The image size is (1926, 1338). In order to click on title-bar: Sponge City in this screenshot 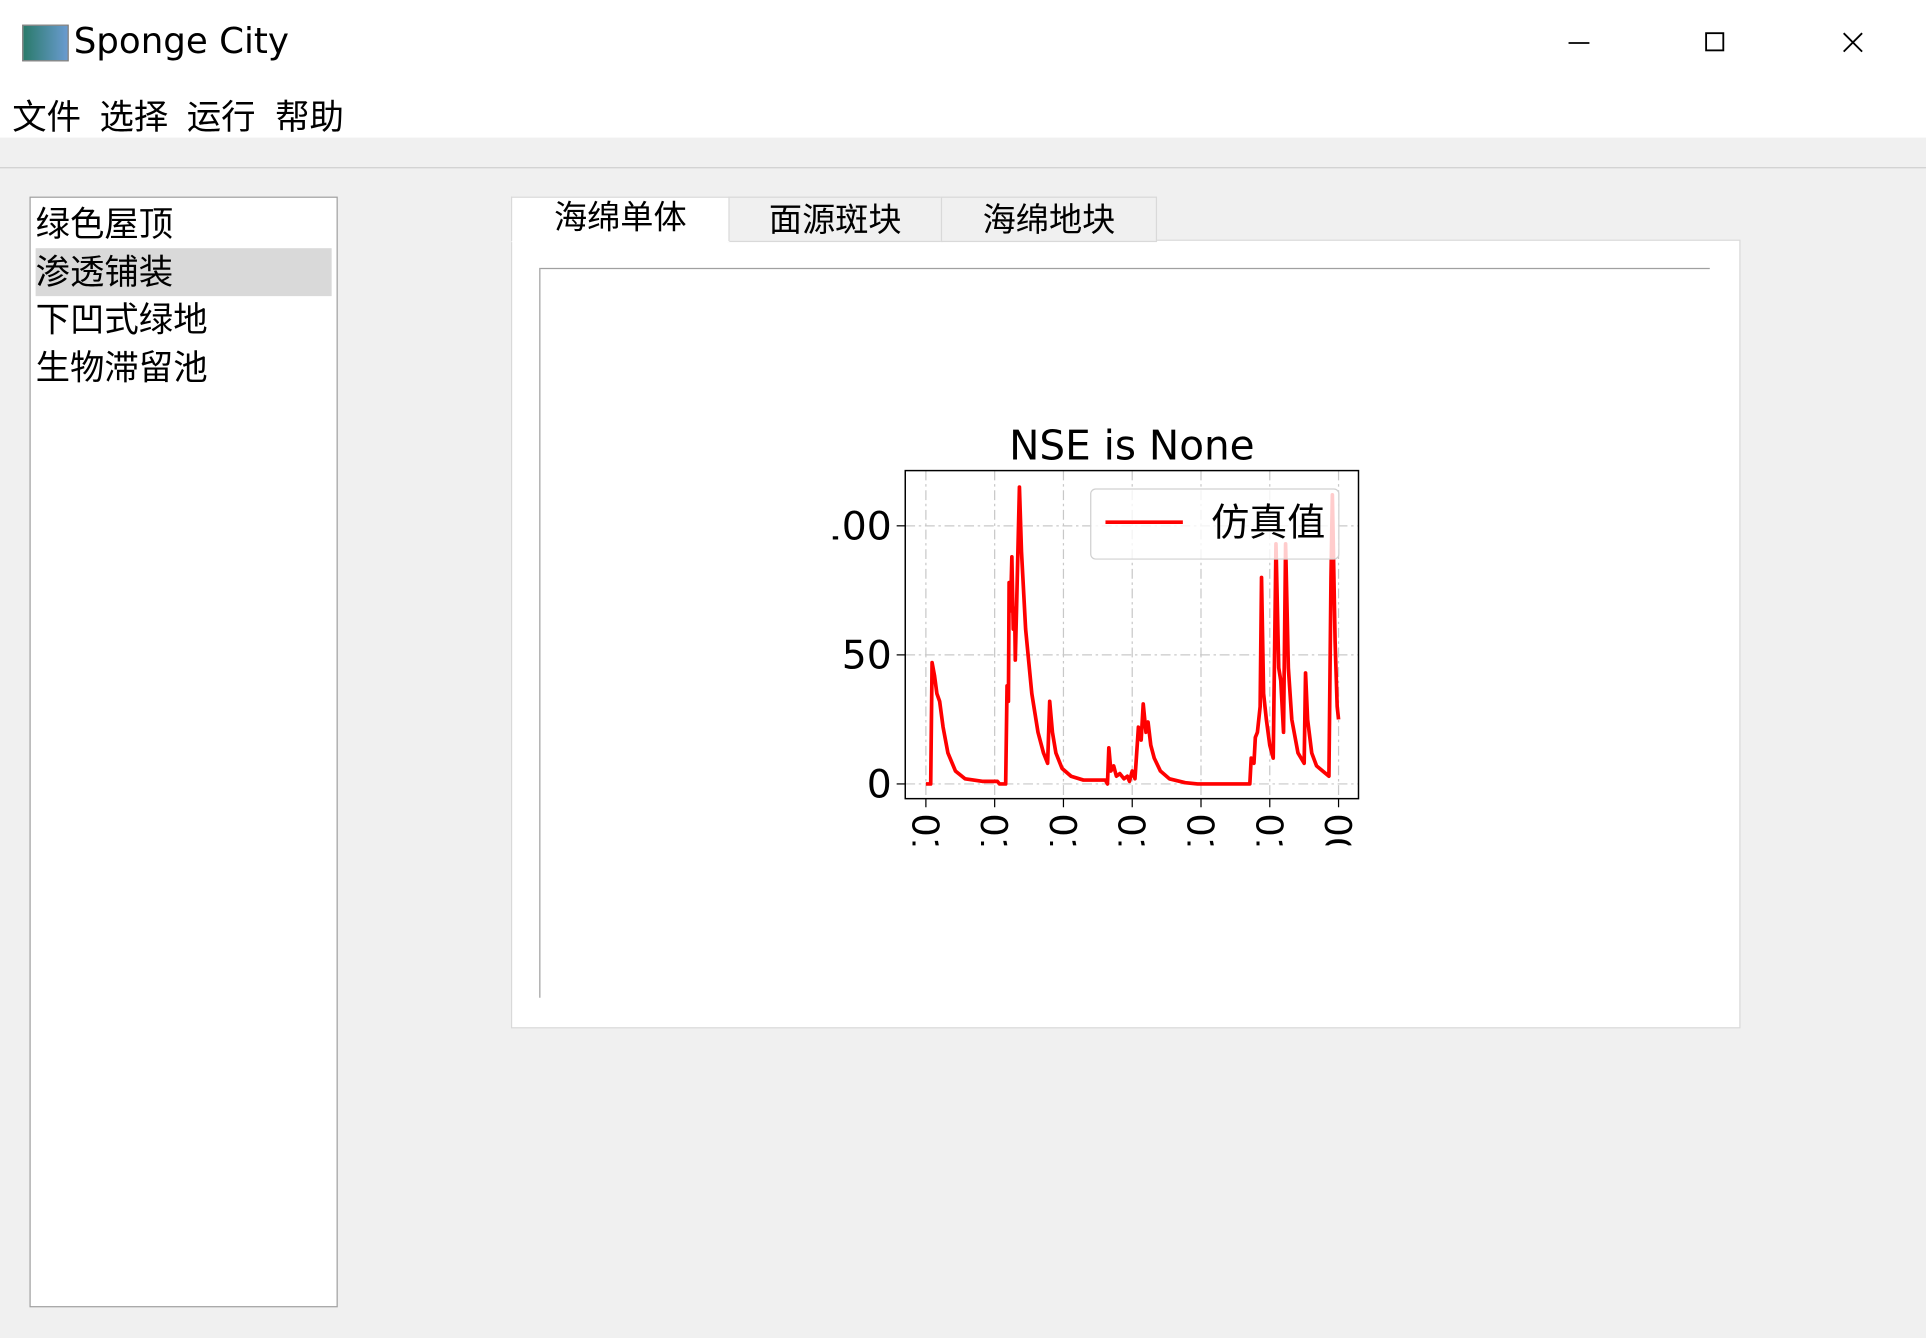, I will do `click(963, 43)`.